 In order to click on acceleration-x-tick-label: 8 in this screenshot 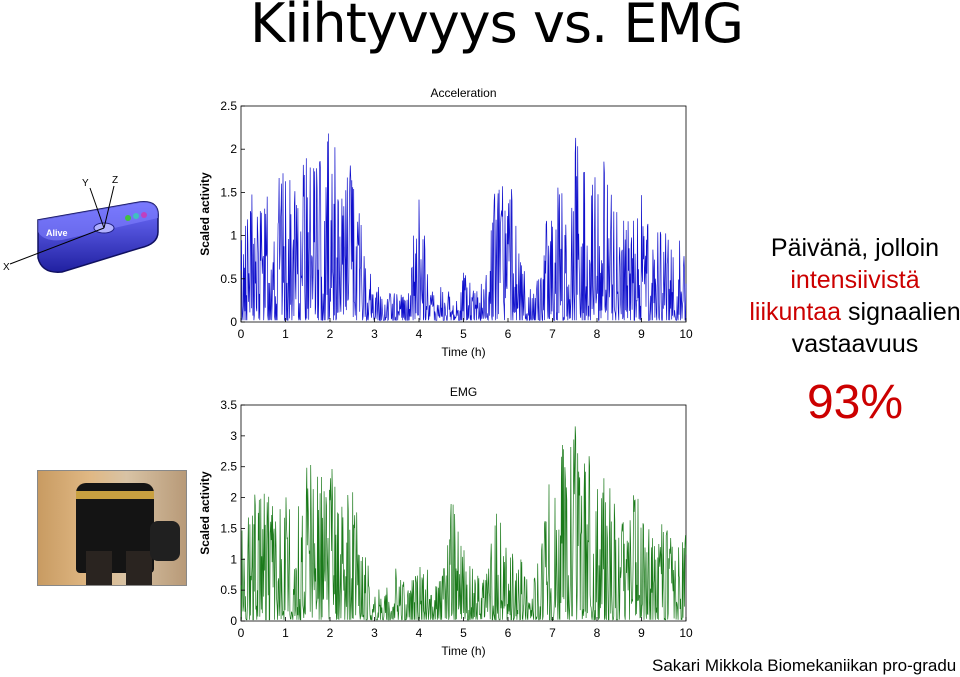, I will do `click(597, 334)`.